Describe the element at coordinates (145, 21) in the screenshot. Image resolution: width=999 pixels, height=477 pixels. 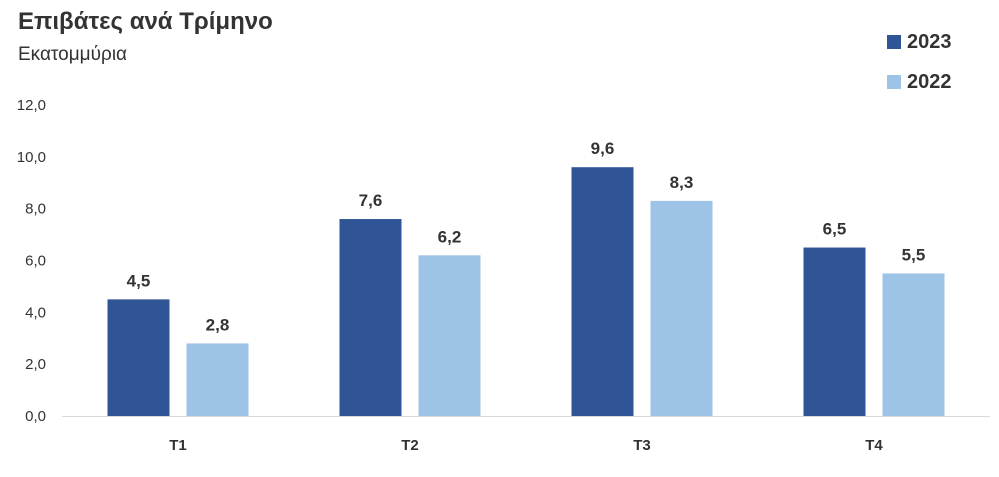
I see `chart-title: Επιβάτες ανά Τρίμηνο` at that location.